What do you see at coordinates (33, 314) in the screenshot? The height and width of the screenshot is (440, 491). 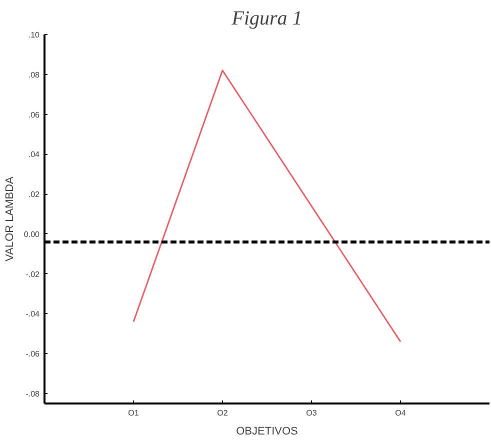 I see `y-tick-label: -.04` at bounding box center [33, 314].